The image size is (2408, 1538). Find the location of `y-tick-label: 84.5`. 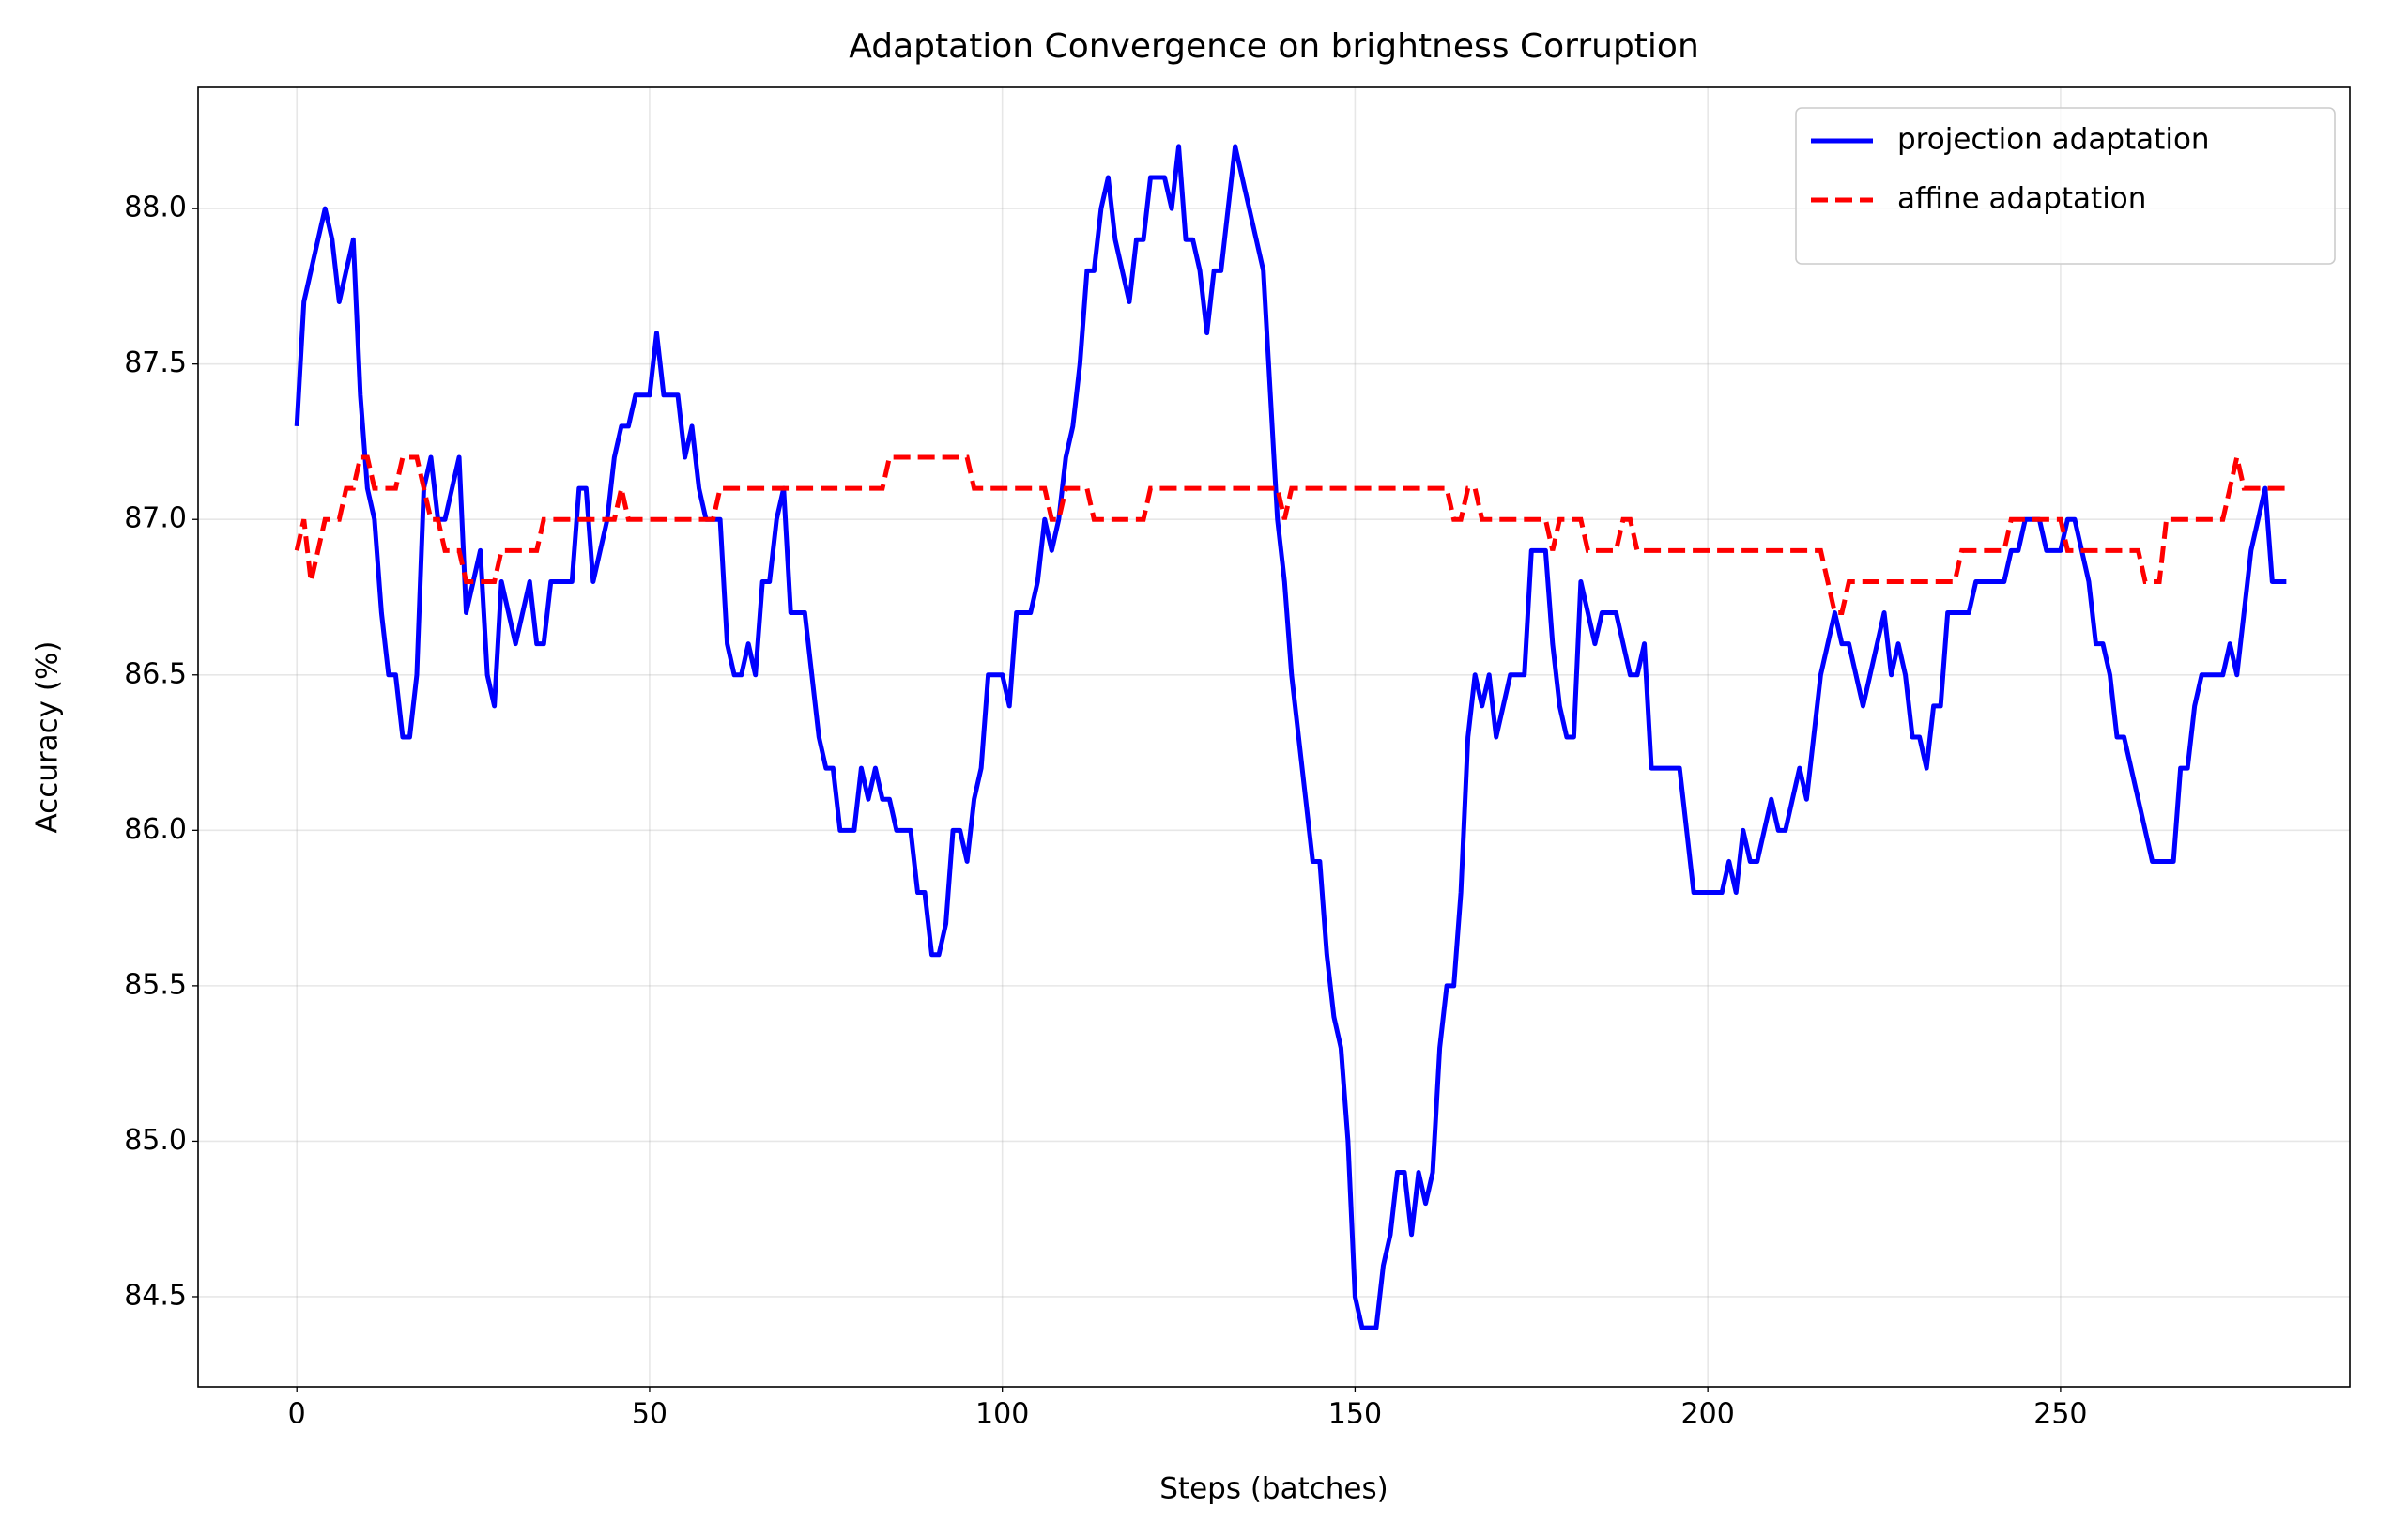

y-tick-label: 84.5 is located at coordinates (155, 1295).